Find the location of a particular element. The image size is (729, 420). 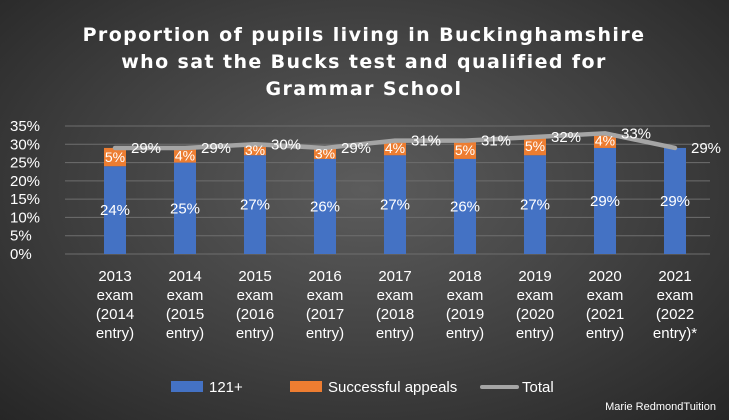

x-category-label-line: 2018 is located at coordinates (464, 276).